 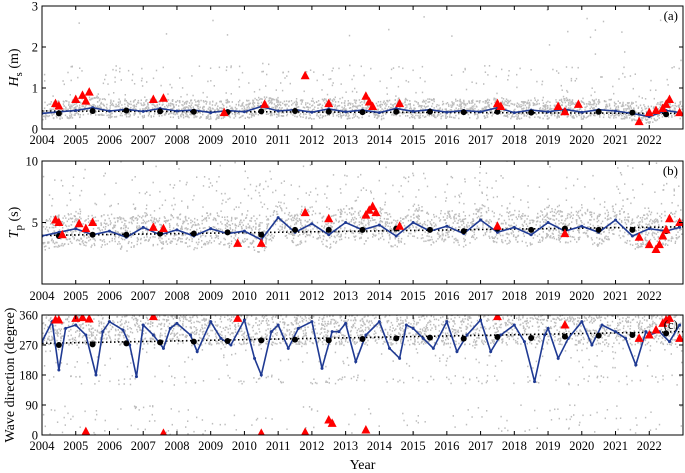 I want to click on x-tick-label: 2019, so click(x=548, y=140).